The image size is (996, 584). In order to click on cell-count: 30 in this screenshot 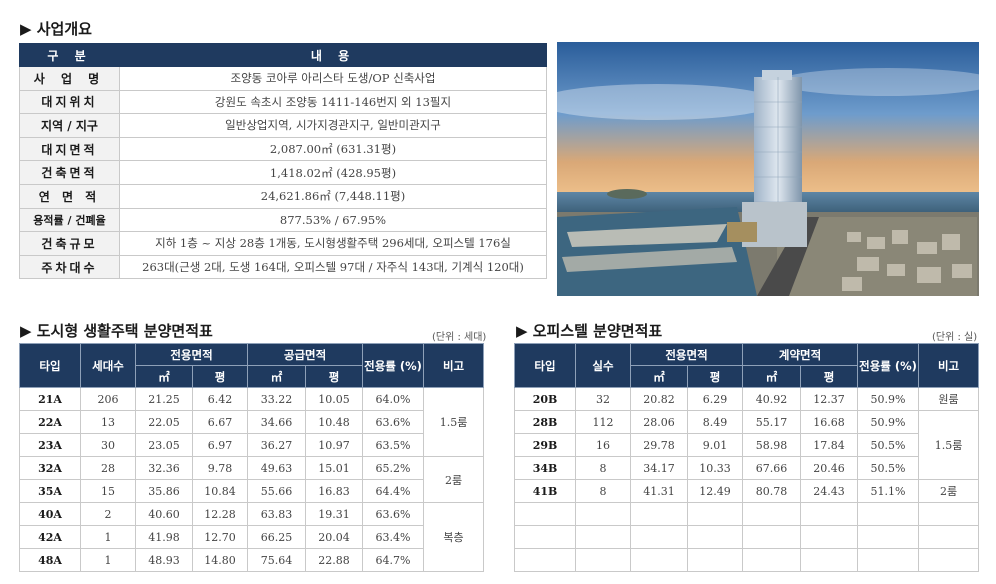, I will do `click(108, 445)`.